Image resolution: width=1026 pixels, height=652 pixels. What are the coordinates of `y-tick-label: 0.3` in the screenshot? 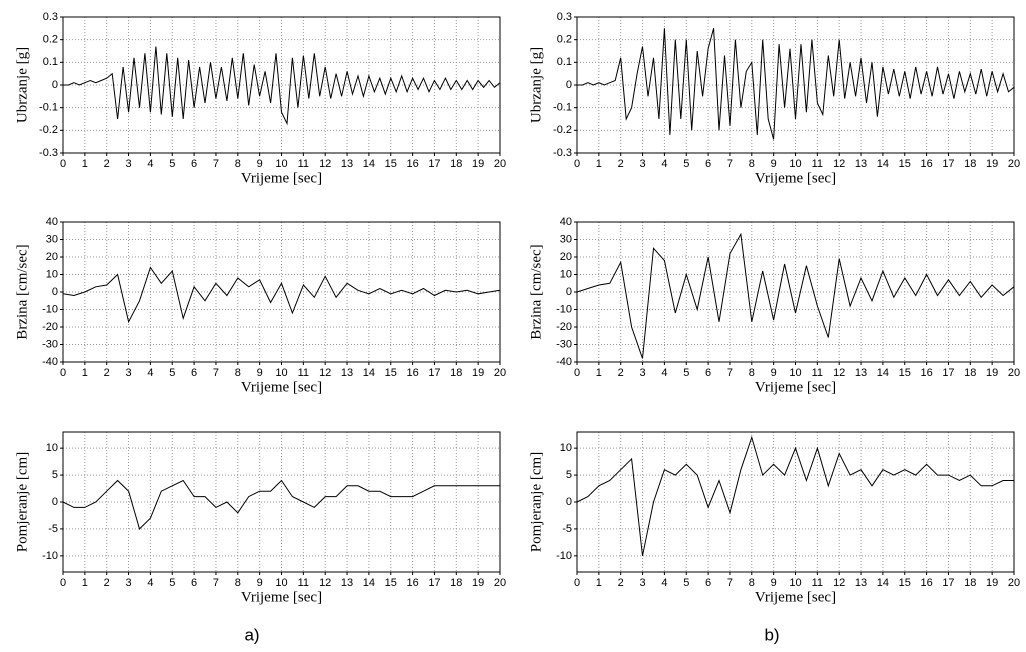 It's located at (50, 17).